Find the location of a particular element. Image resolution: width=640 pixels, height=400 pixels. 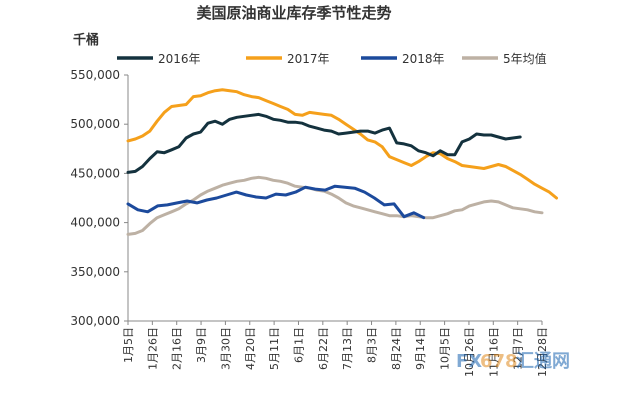

x-tick-label: 6月22日 is located at coordinates (323, 348).